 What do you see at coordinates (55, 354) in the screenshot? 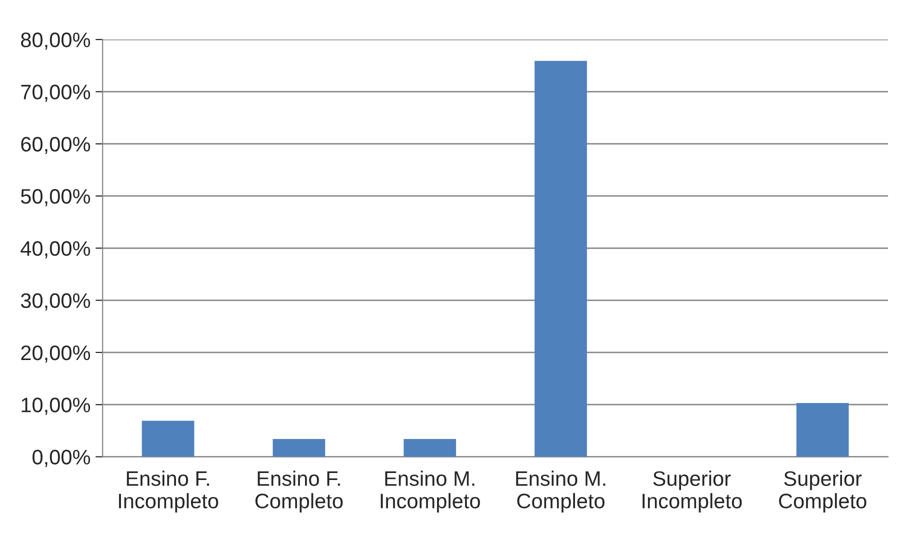
I see `y-tick-label: 20,00%` at bounding box center [55, 354].